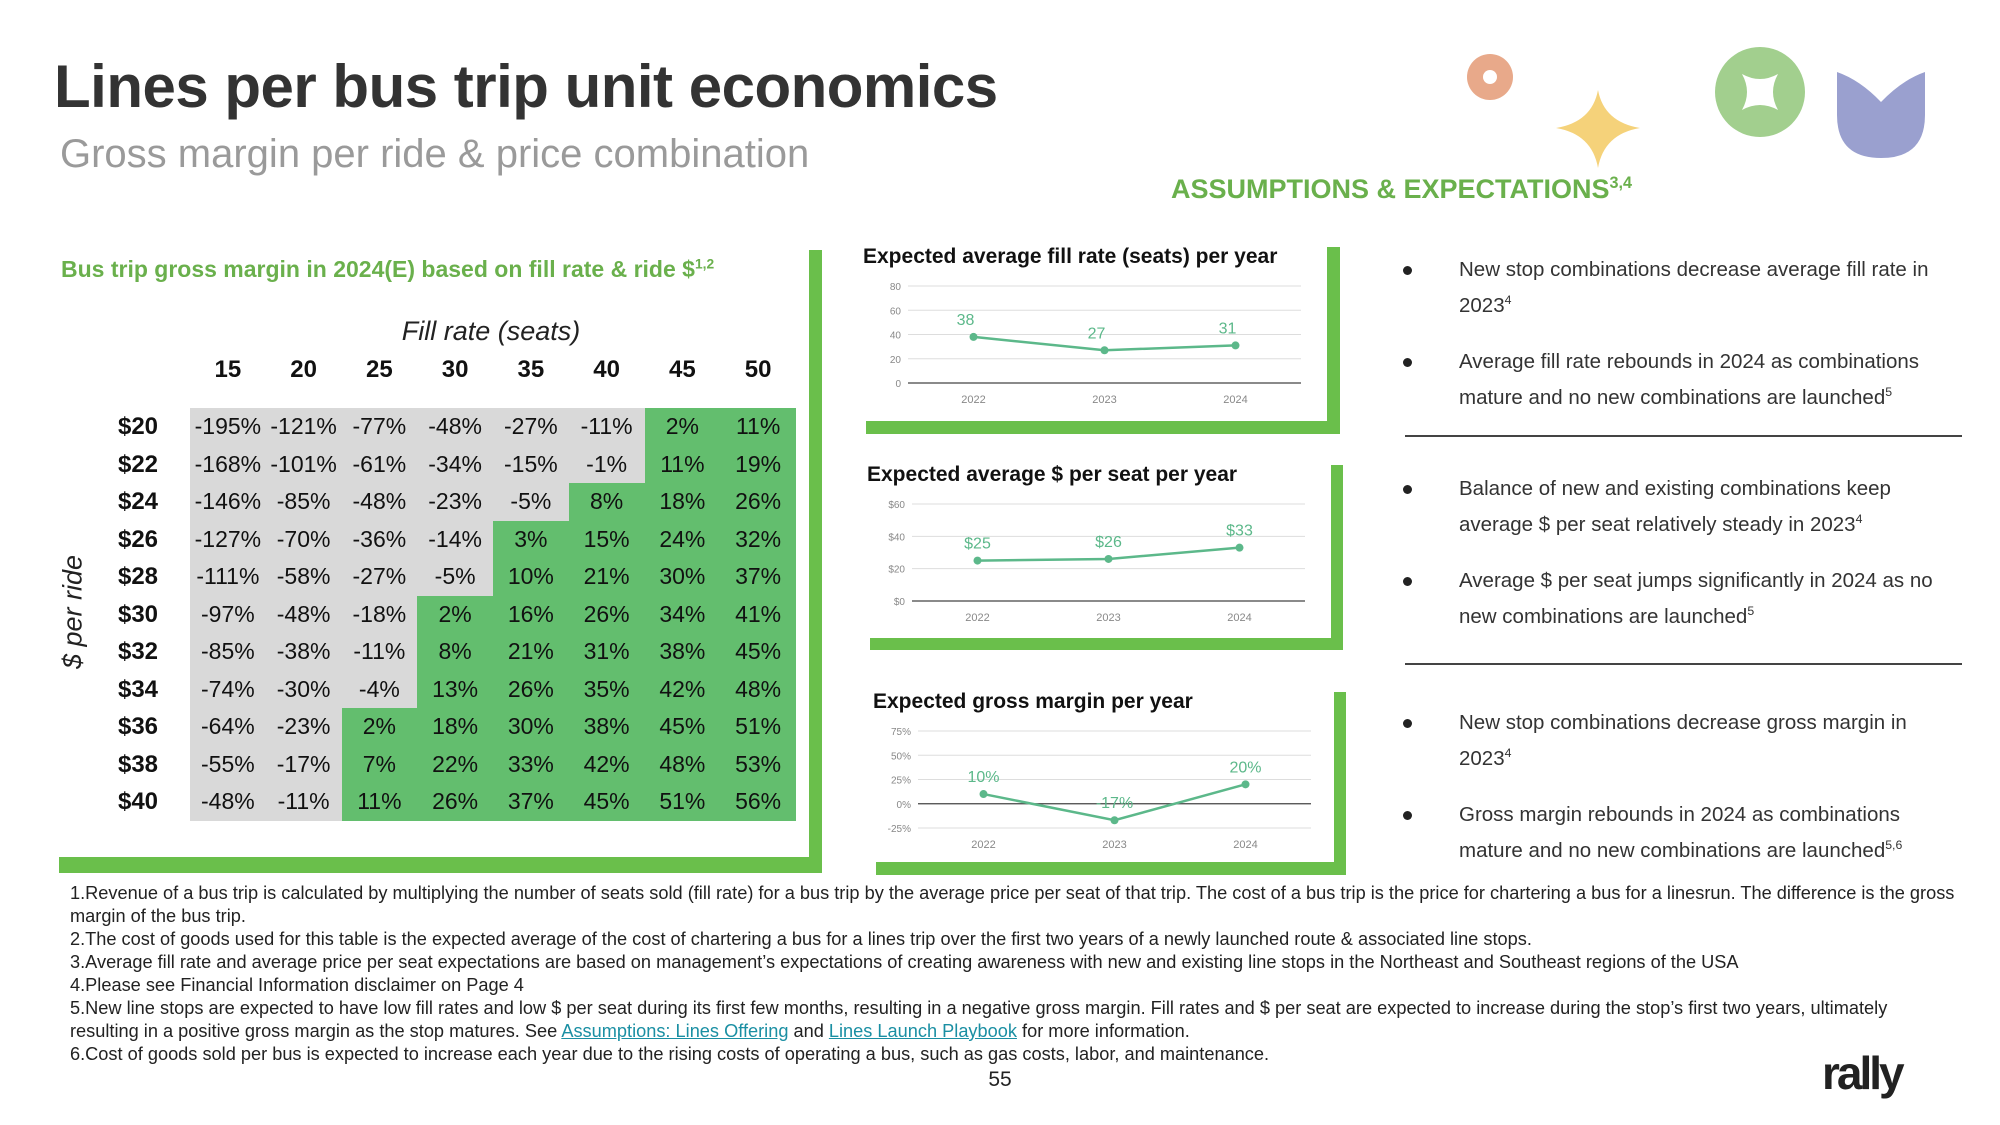  I want to click on row-header: $34, so click(138, 689).